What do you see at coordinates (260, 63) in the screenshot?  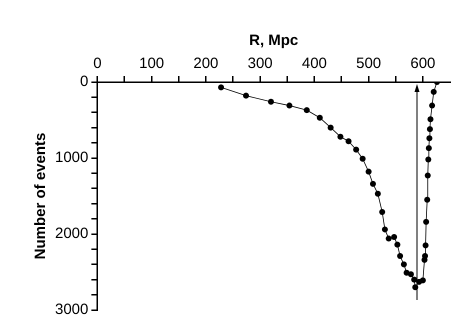 I see `x-tick-label: 300` at bounding box center [260, 63].